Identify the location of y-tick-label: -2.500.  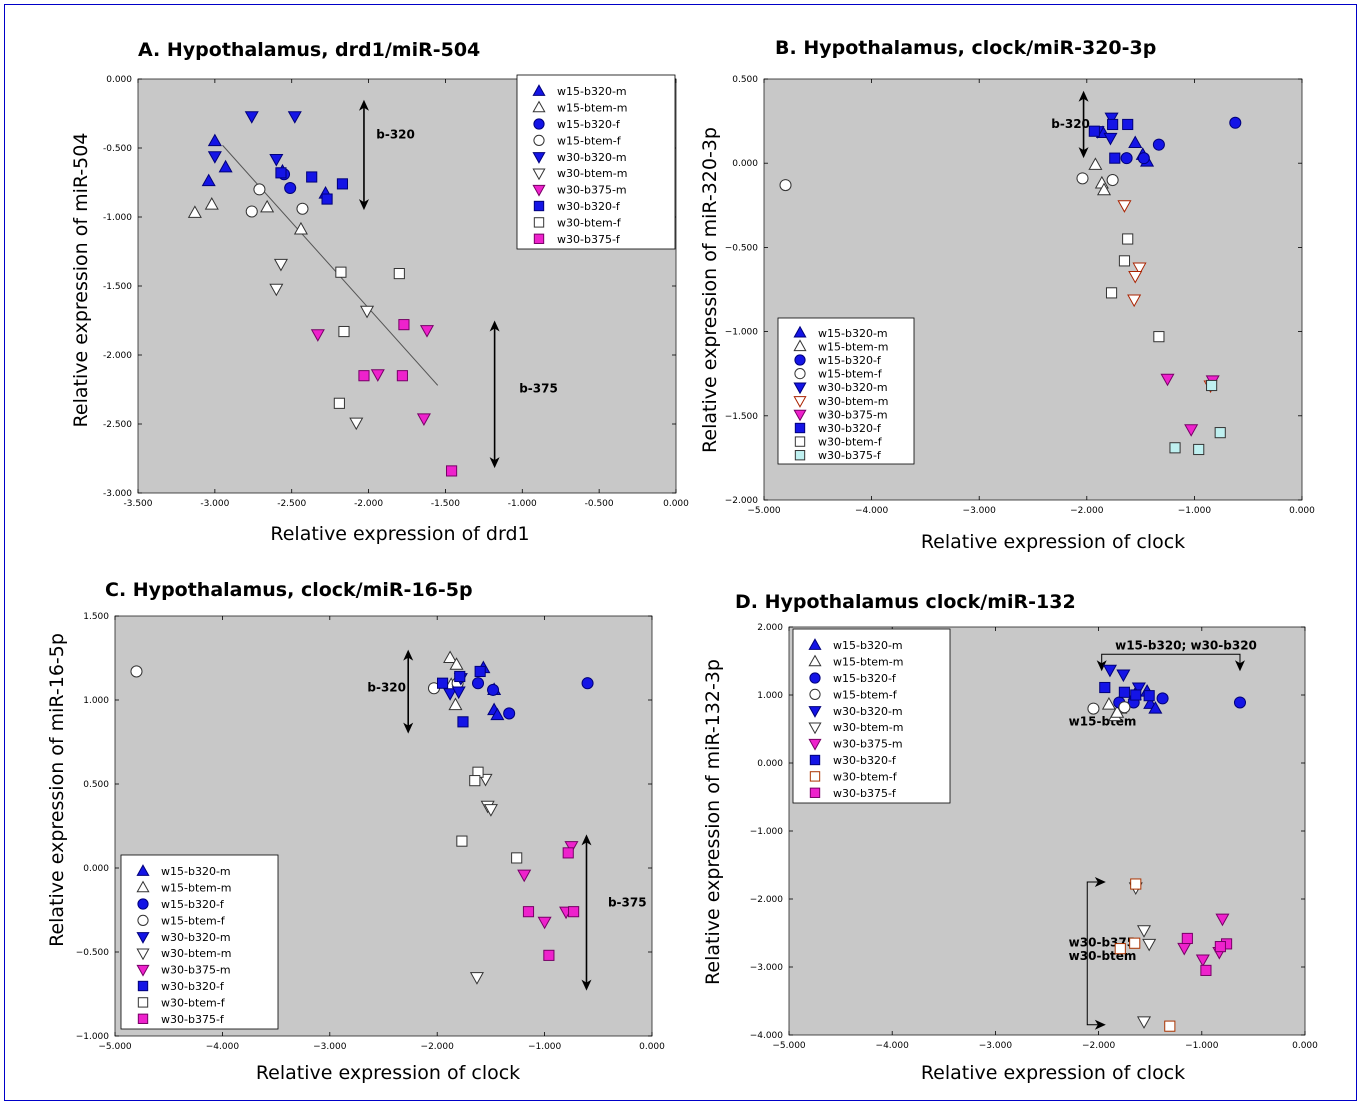
(117, 425).